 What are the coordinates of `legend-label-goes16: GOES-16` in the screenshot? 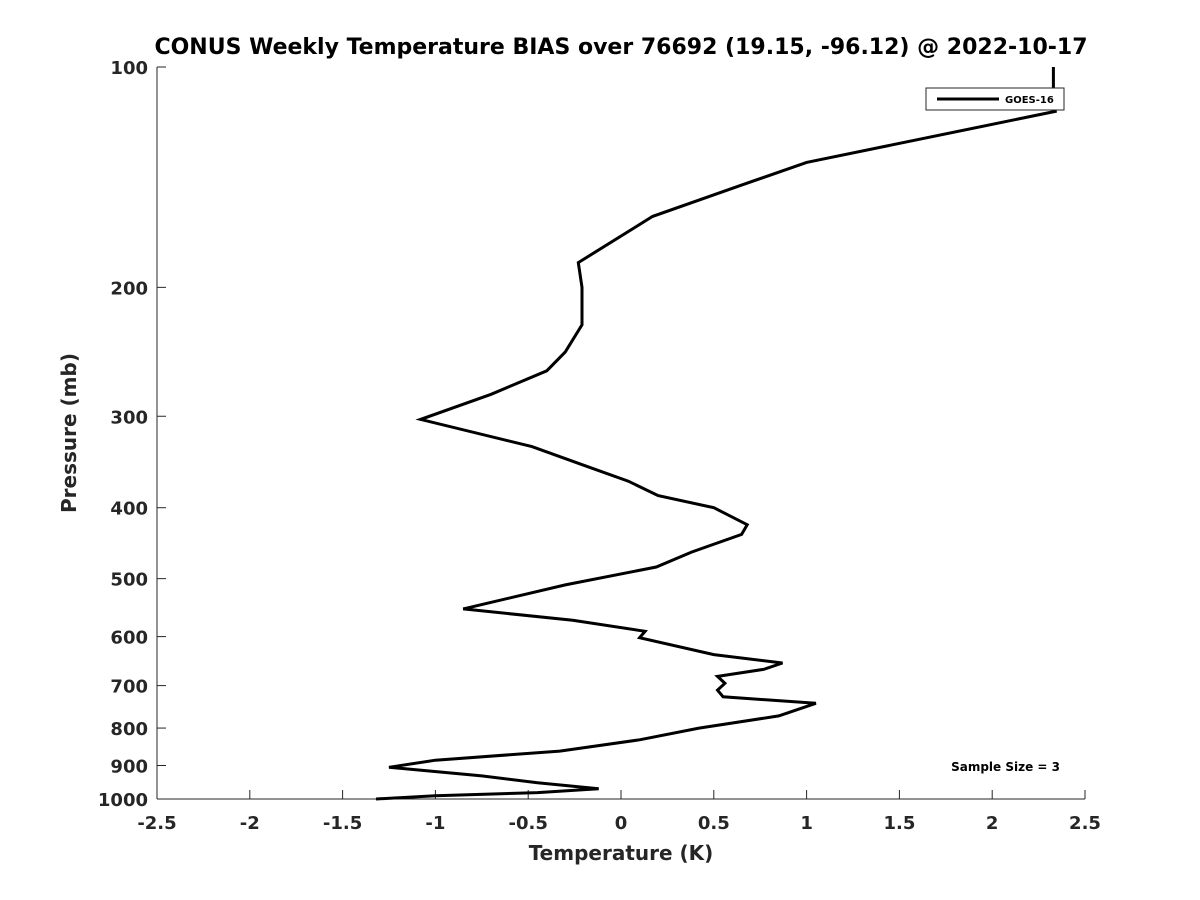 It's located at (1029, 100).